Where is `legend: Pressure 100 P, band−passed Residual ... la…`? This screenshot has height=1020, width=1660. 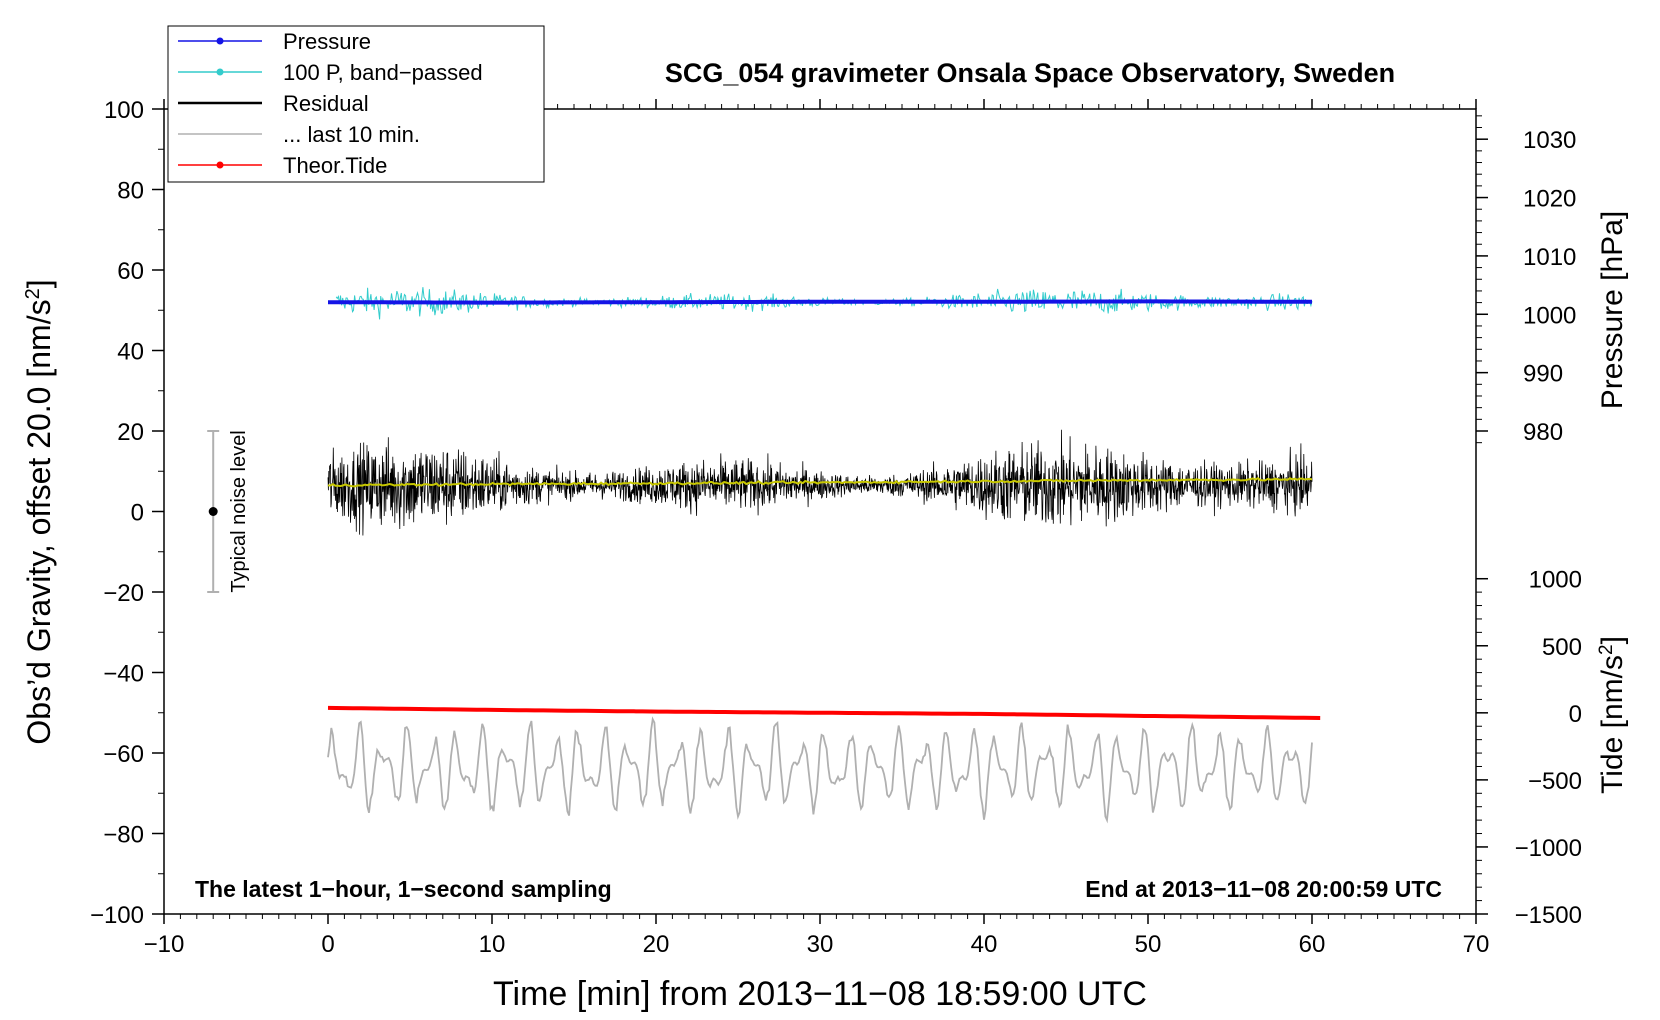 legend: Pressure 100 P, band−passed Residual ... la… is located at coordinates (356, 104).